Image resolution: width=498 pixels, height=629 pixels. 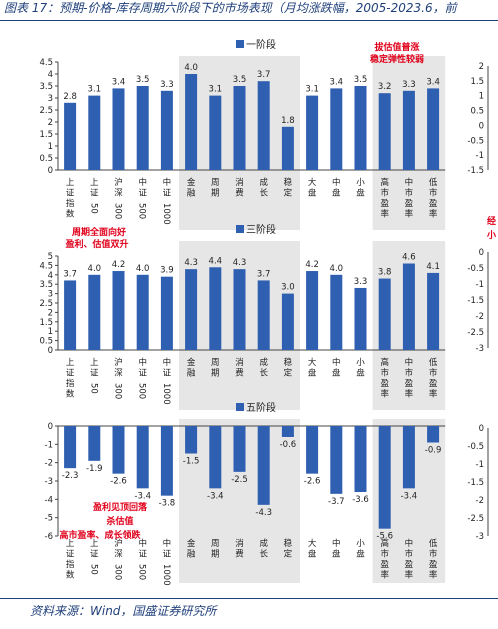 What do you see at coordinates (118, 482) in the screenshot?
I see `data-label: -2.6` at bounding box center [118, 482].